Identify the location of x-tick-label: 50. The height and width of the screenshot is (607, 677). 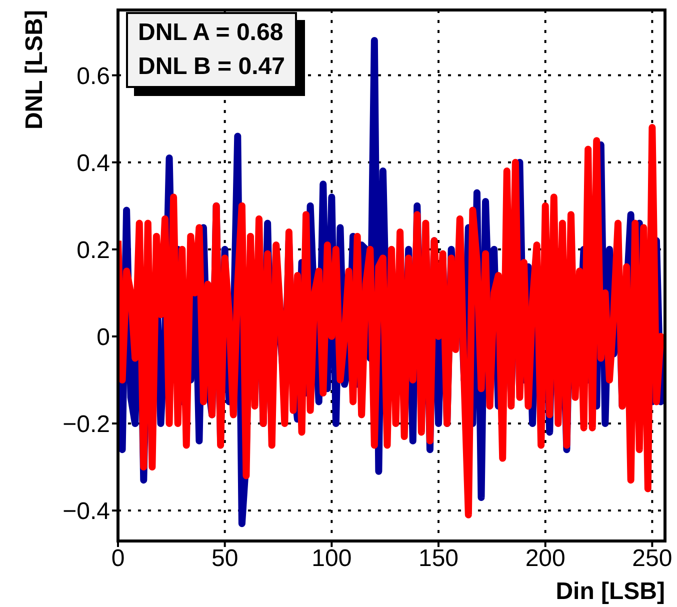
(224, 558).